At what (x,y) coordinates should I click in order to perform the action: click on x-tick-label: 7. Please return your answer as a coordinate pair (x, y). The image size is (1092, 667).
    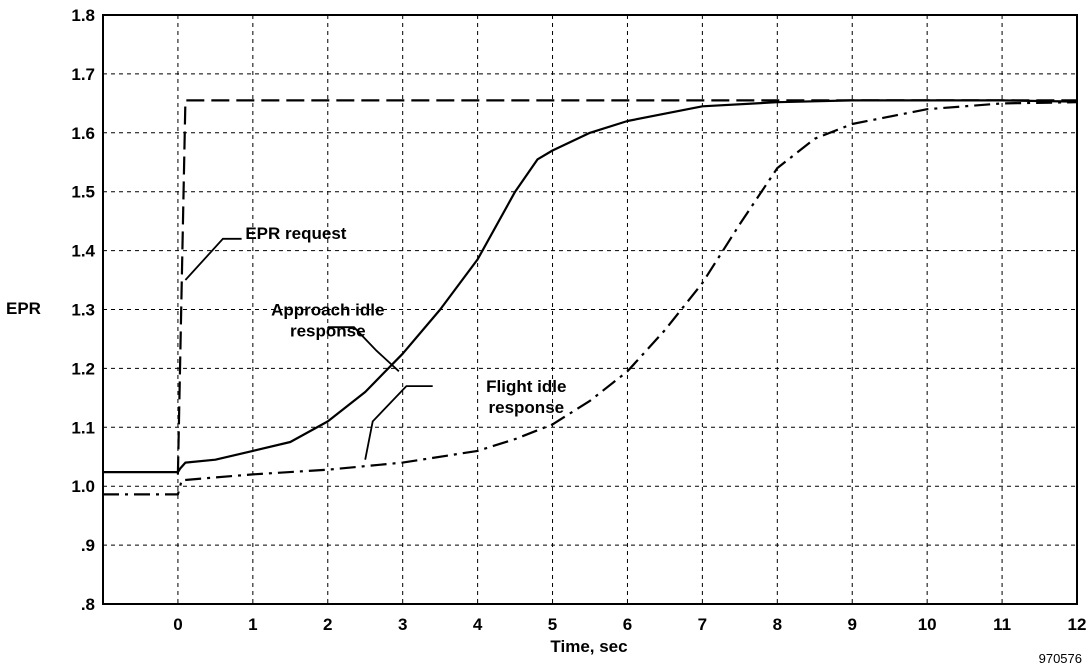
    Looking at the image, I should click on (702, 624).